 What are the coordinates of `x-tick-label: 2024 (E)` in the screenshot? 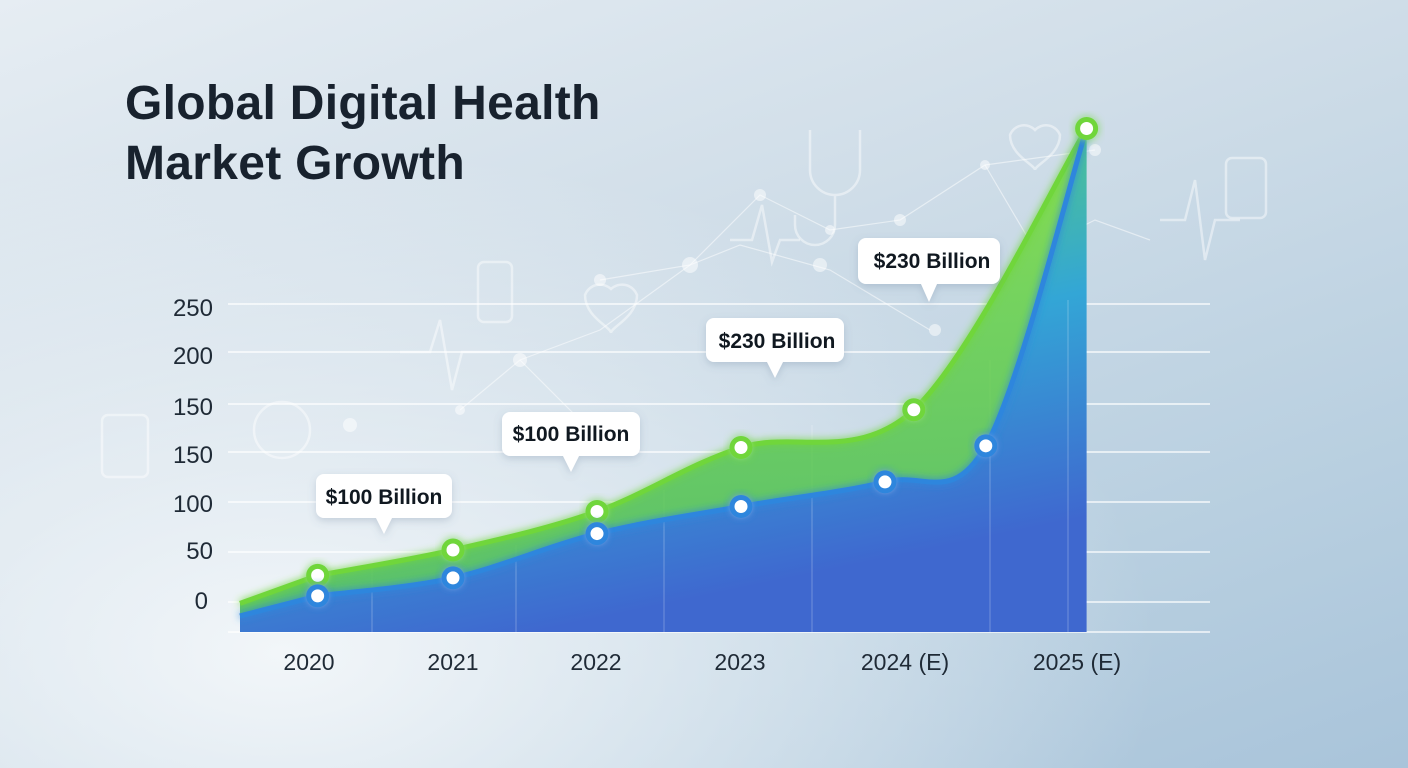 It's located at (905, 662).